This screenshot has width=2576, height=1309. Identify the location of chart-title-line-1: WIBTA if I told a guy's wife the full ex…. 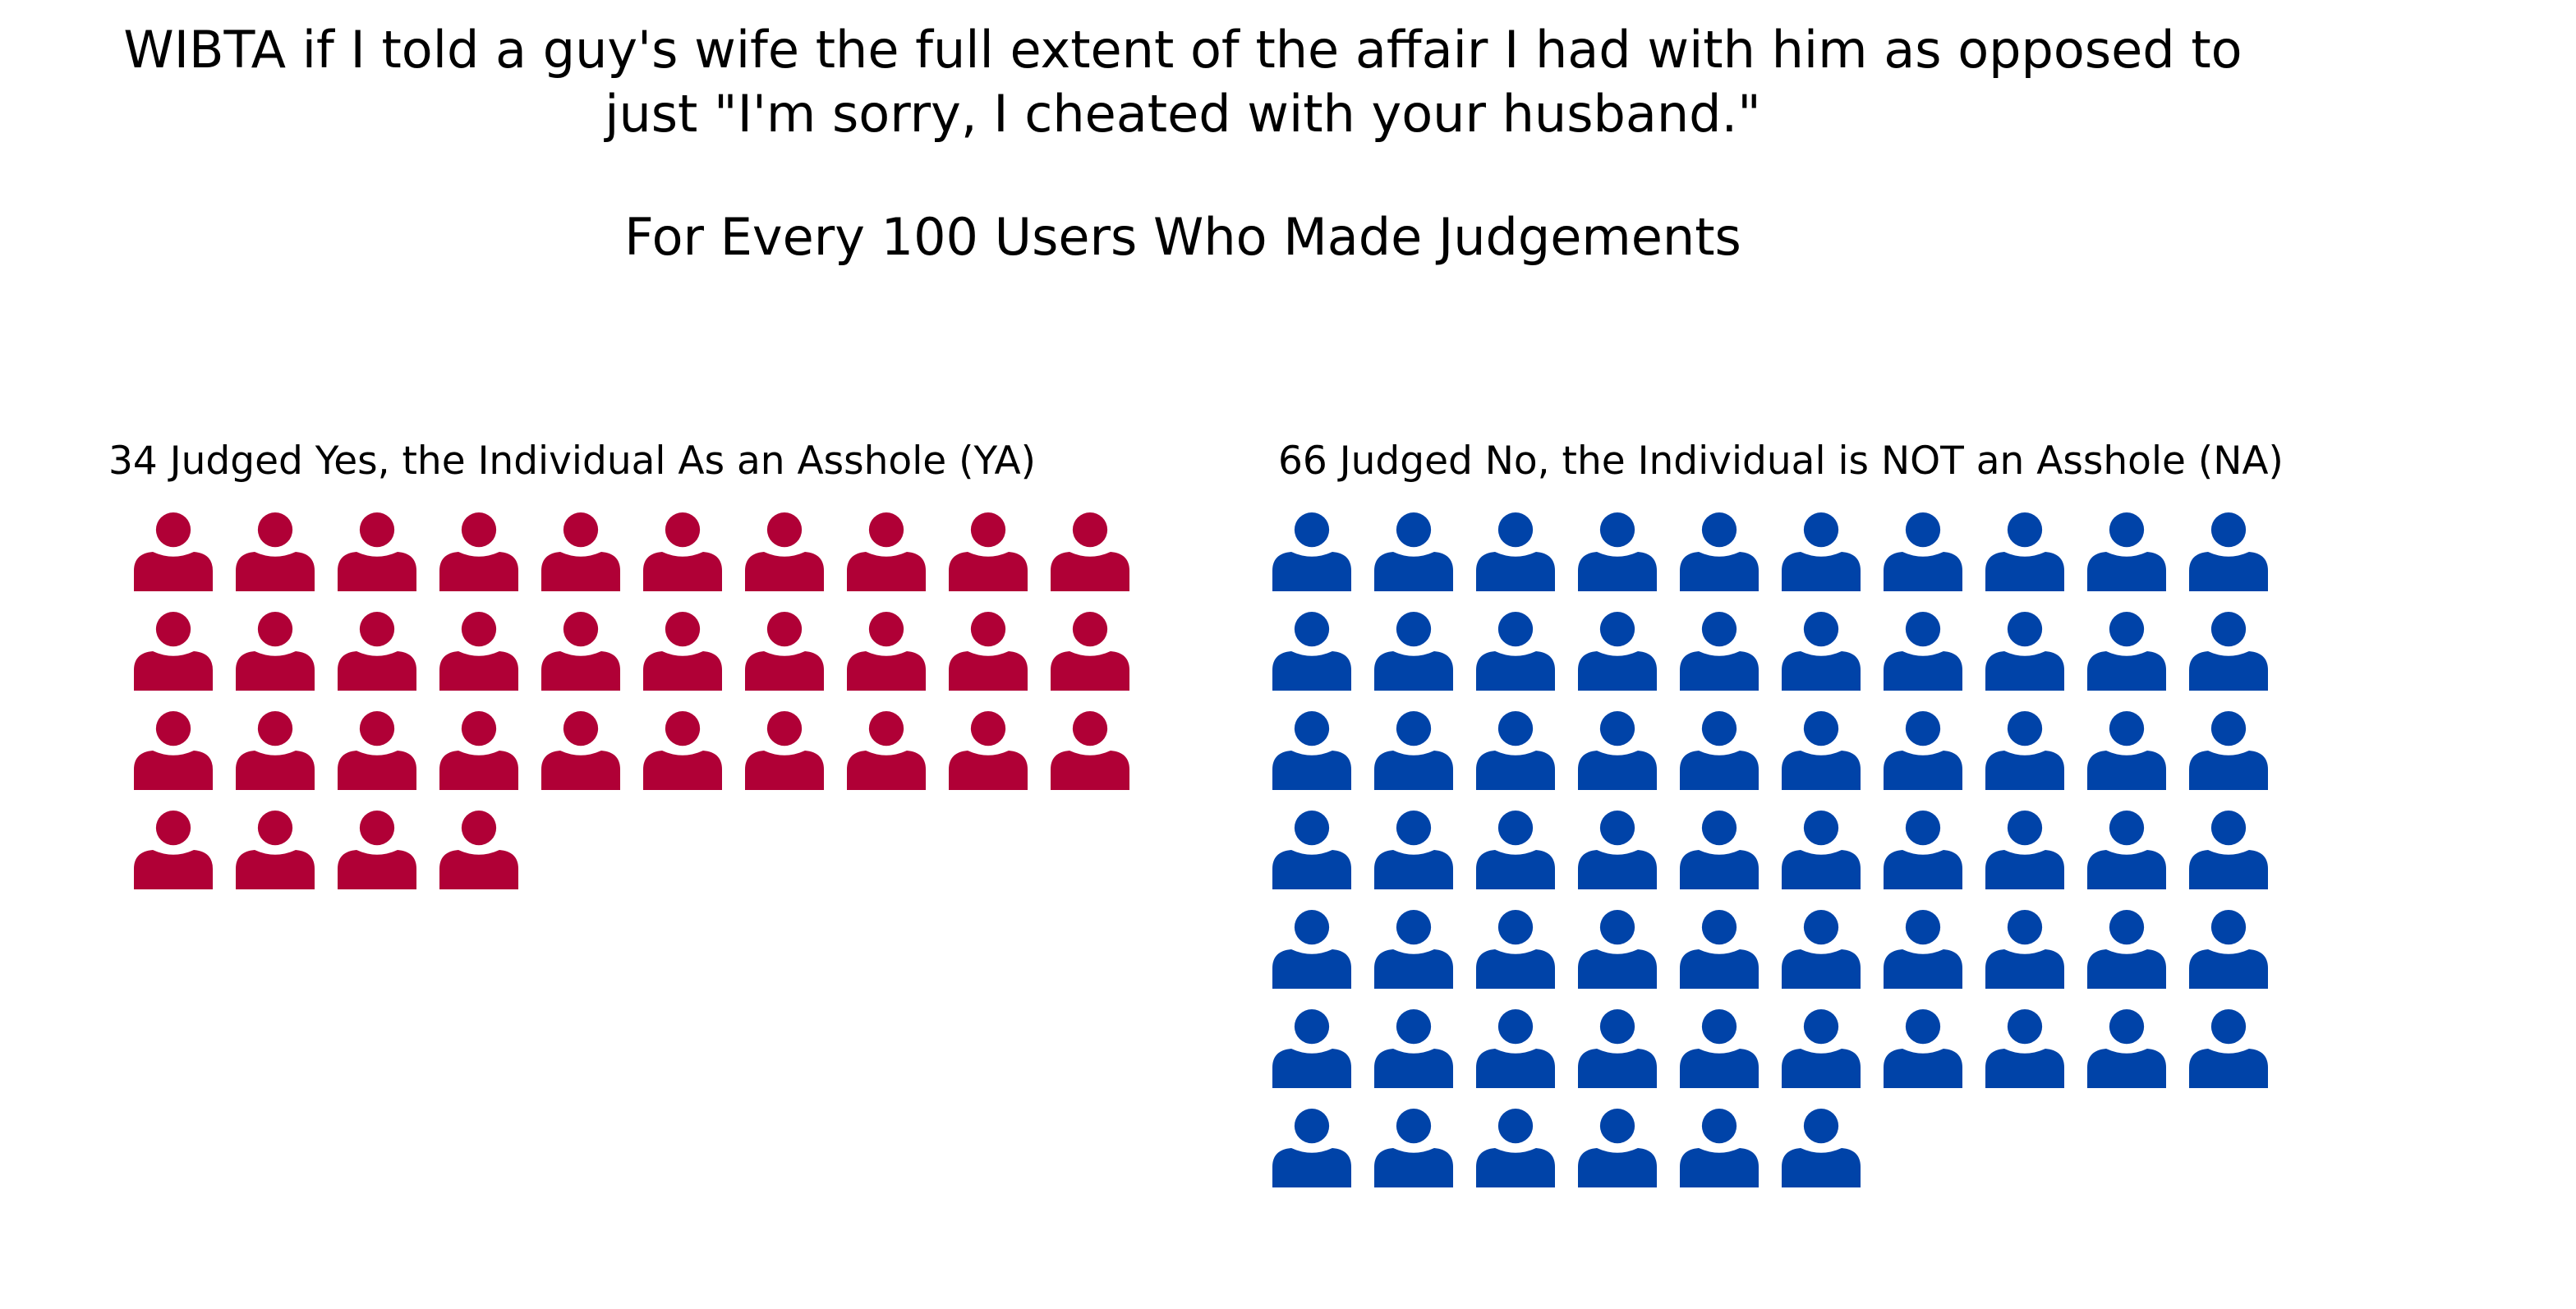
(1182, 50).